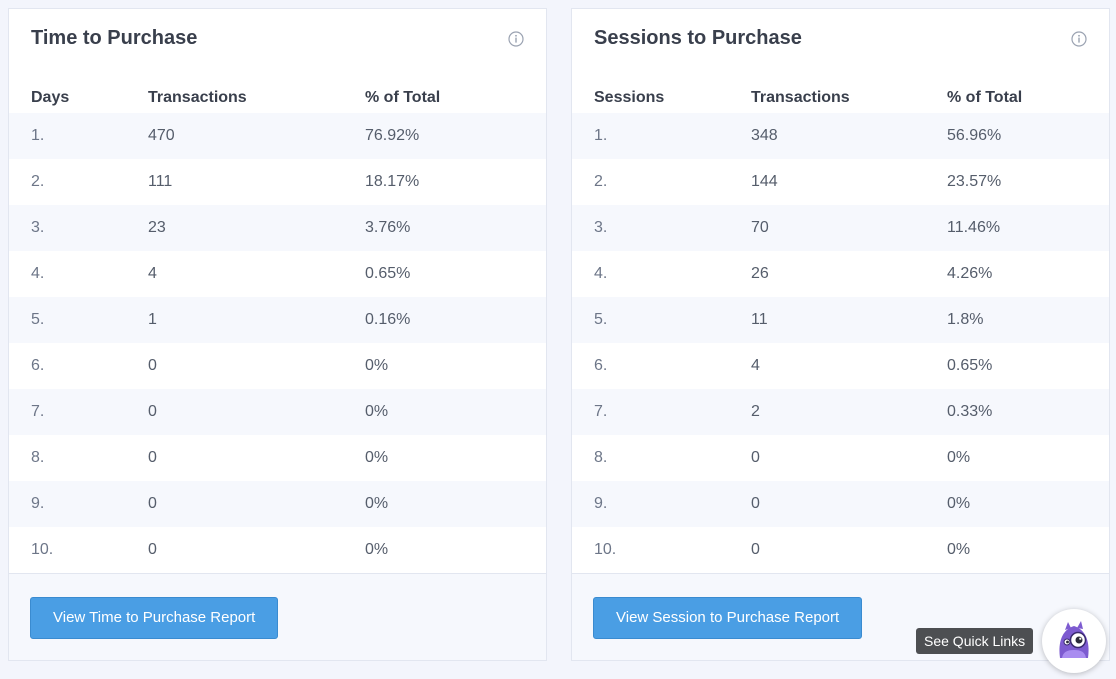  Describe the element at coordinates (160, 181) in the screenshot. I see `row-transactions: 111` at that location.